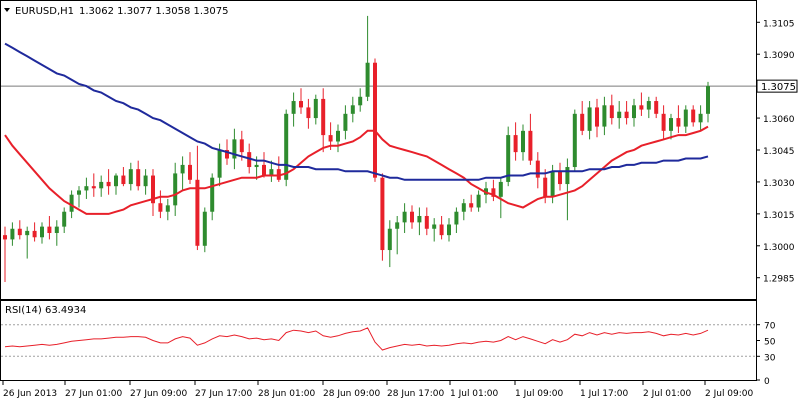  Describe the element at coordinates (770, 358) in the screenshot. I see `rsi-tick-label: 30` at that location.